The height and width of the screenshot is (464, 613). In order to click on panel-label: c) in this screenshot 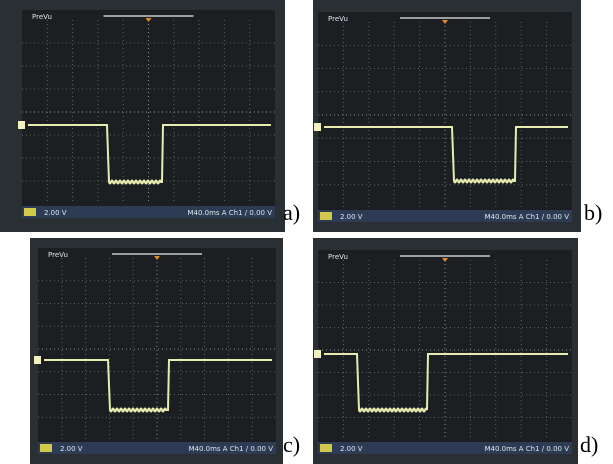, I will do `click(291, 444)`.